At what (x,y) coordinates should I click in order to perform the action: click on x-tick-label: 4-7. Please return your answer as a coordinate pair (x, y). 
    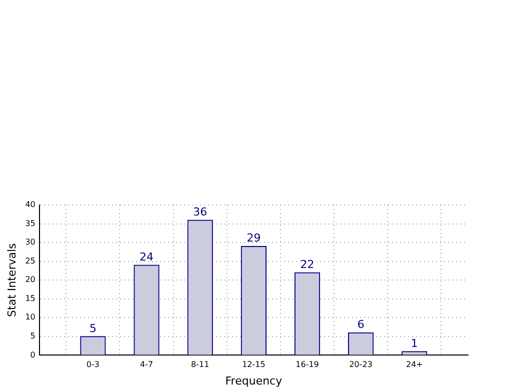
    Looking at the image, I should click on (147, 365).